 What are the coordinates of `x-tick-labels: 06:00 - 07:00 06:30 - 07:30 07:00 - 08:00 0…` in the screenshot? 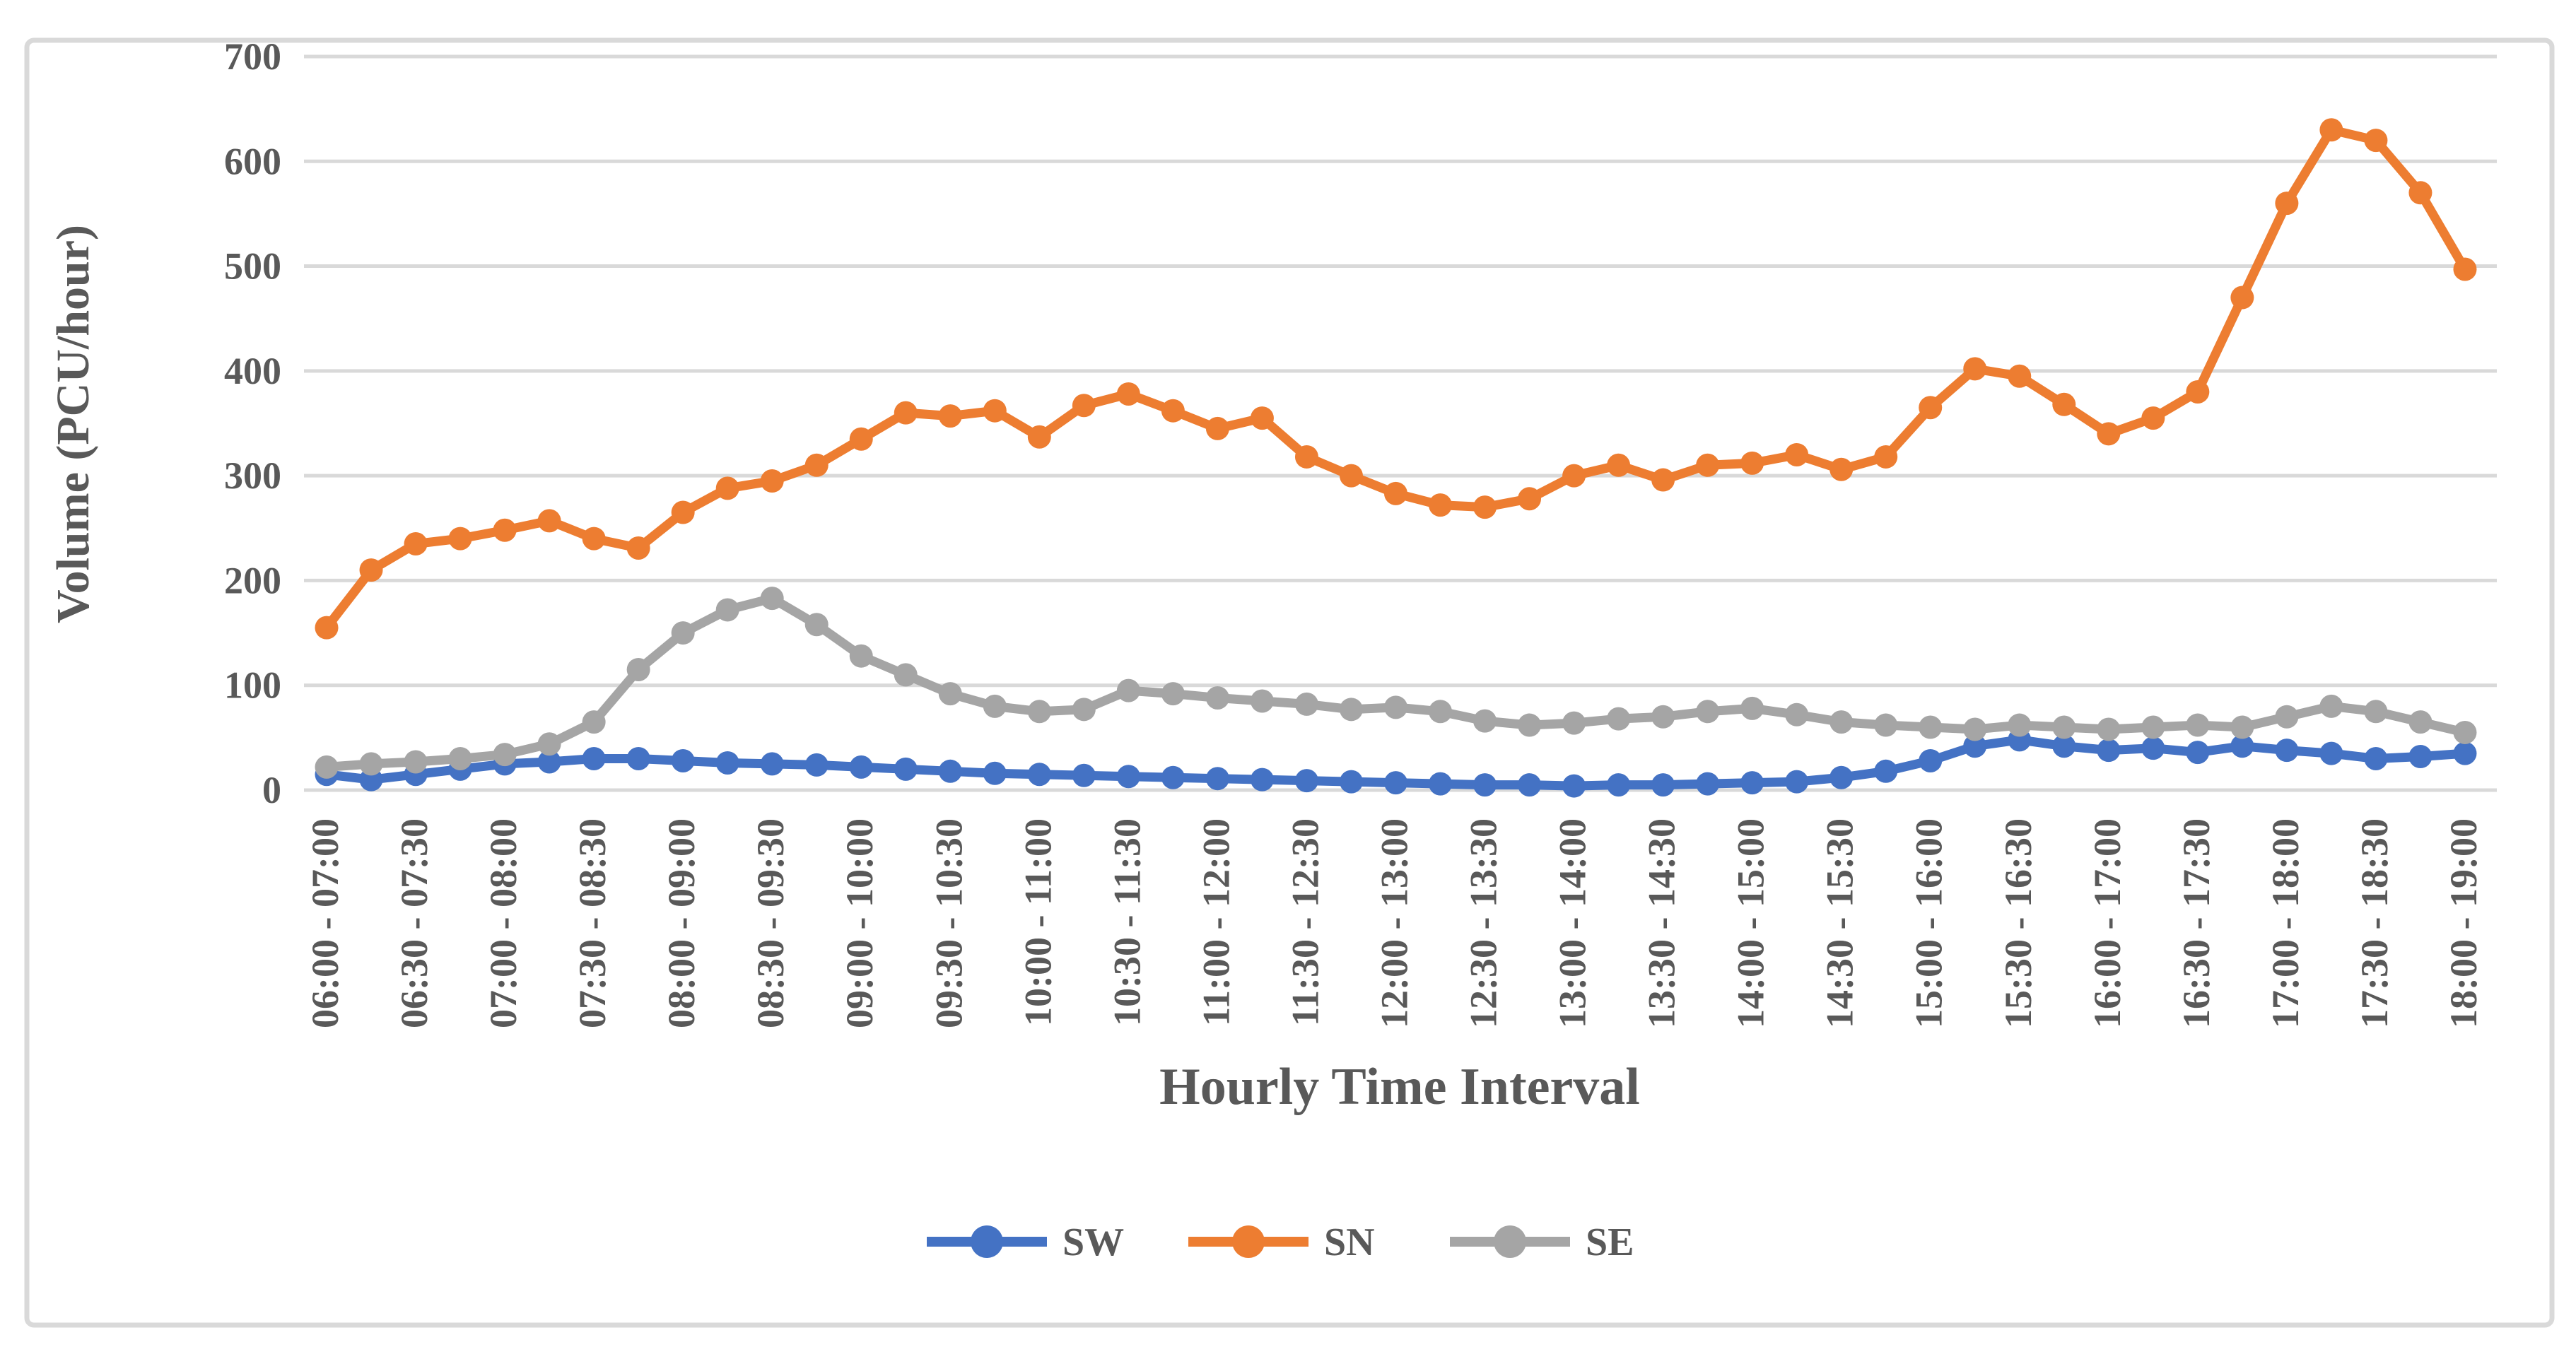 It's located at (1394, 923).